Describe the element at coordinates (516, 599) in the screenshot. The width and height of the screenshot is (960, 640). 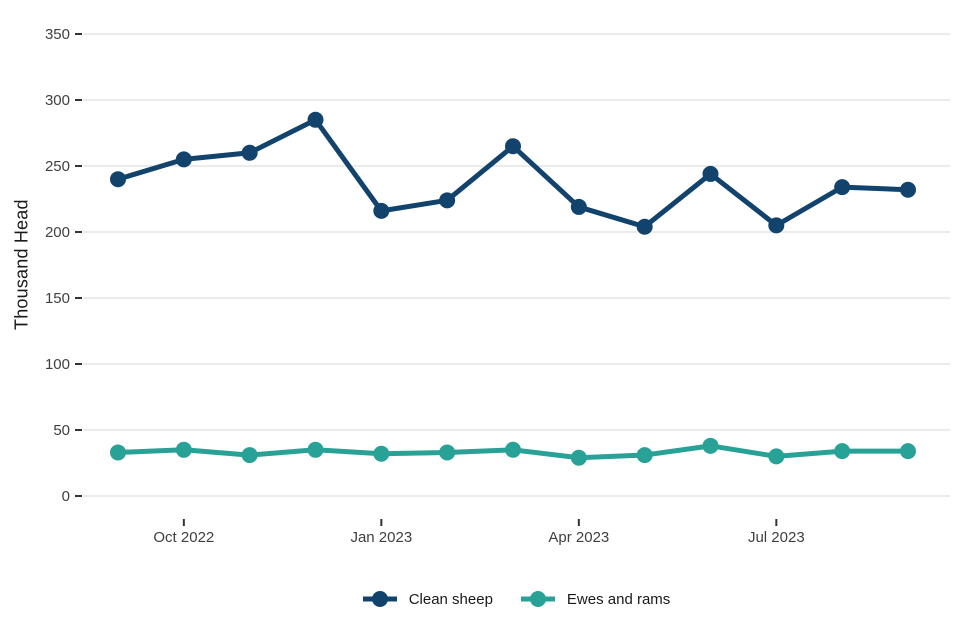
I see `legend: Clean sheep Ewes and rams` at that location.